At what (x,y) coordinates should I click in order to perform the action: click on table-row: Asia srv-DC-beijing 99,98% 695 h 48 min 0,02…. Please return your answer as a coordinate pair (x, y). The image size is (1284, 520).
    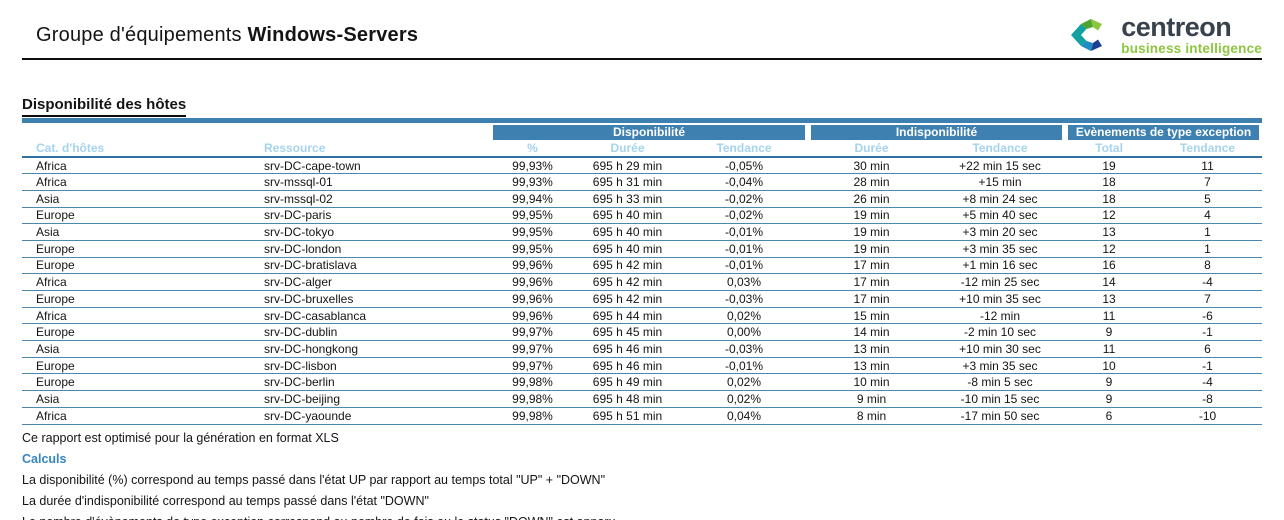
    Looking at the image, I should click on (642, 399).